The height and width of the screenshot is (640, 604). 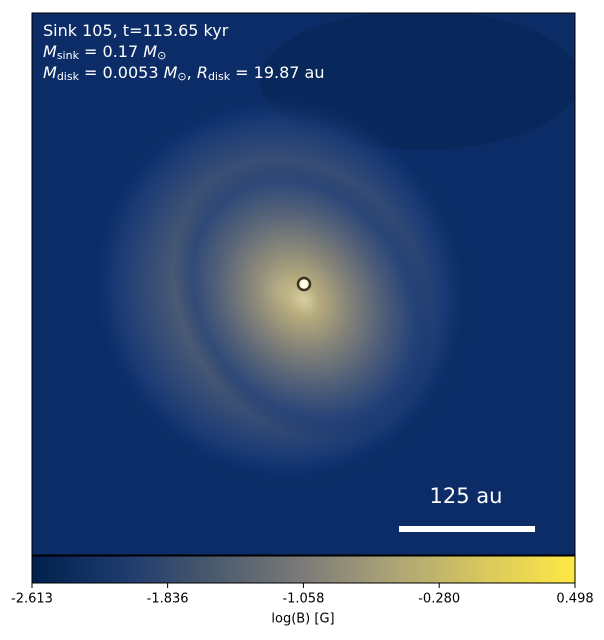 What do you see at coordinates (68, 55) in the screenshot?
I see `annotation-part: sink` at bounding box center [68, 55].